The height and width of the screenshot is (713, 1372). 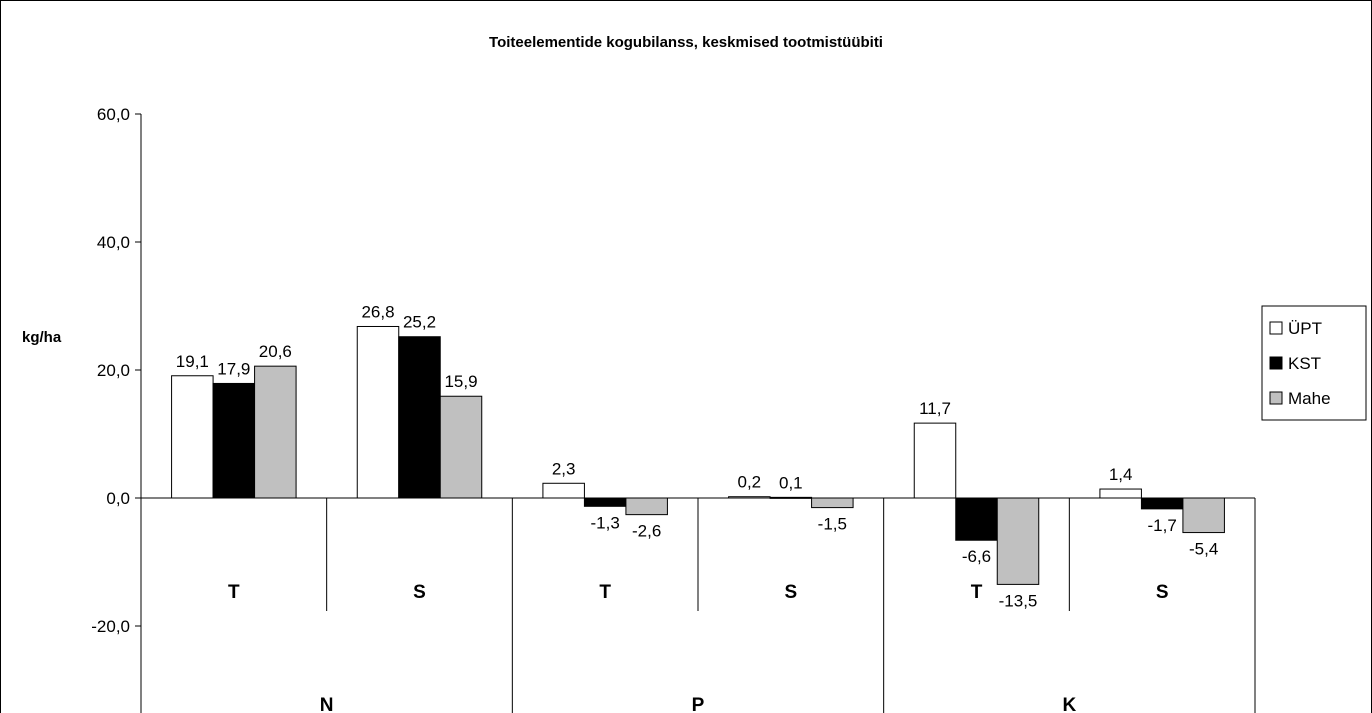 What do you see at coordinates (419, 322) in the screenshot?
I see `data-label: 25,2` at bounding box center [419, 322].